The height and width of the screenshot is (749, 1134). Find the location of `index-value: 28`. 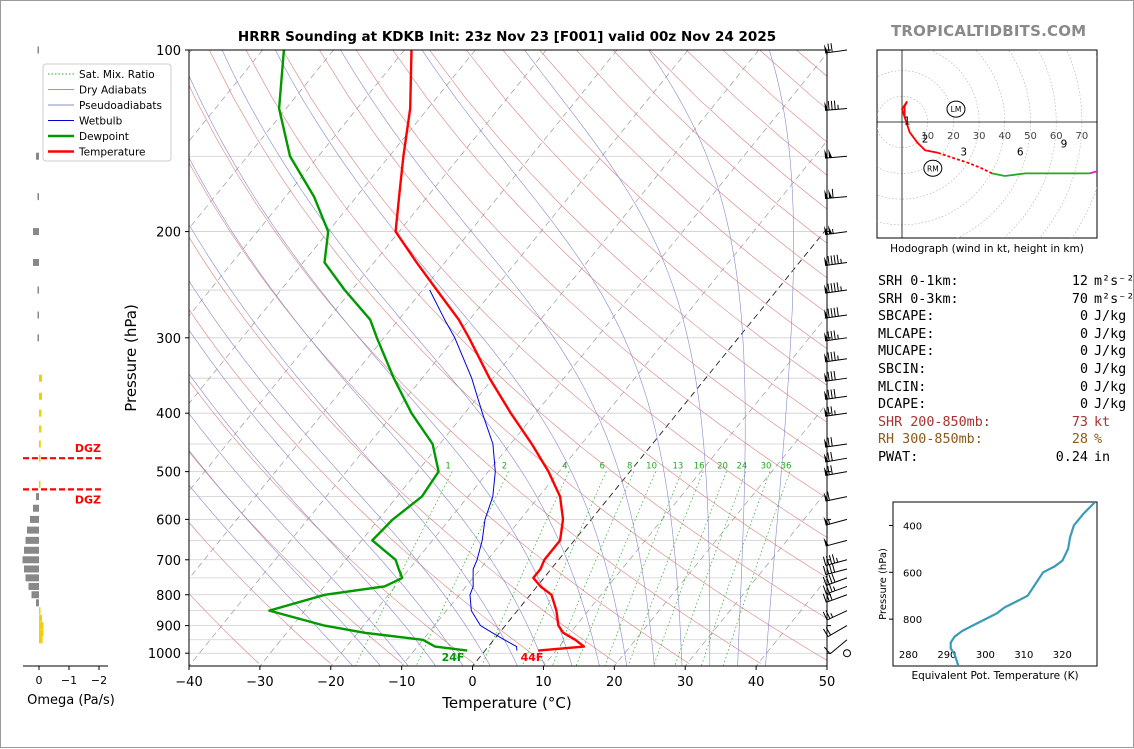

index-value: 28 is located at coordinates (1047, 440).